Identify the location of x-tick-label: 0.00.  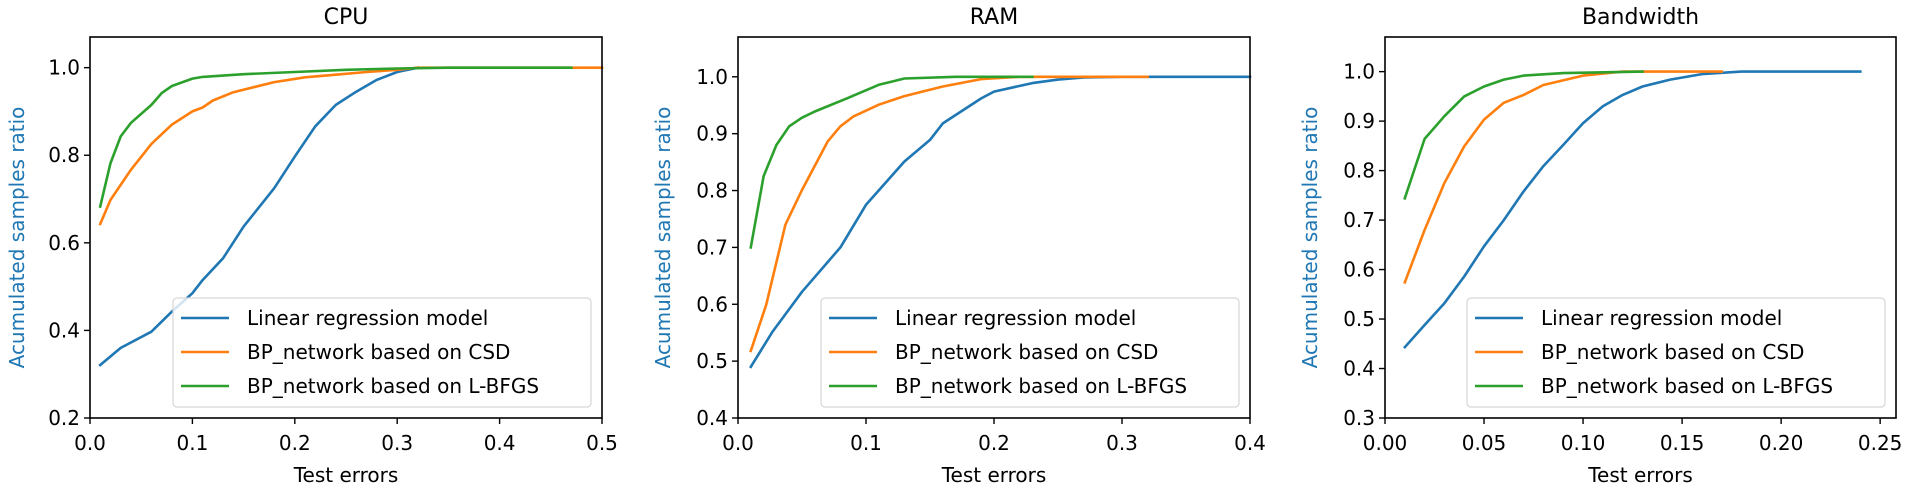
(1385, 443).